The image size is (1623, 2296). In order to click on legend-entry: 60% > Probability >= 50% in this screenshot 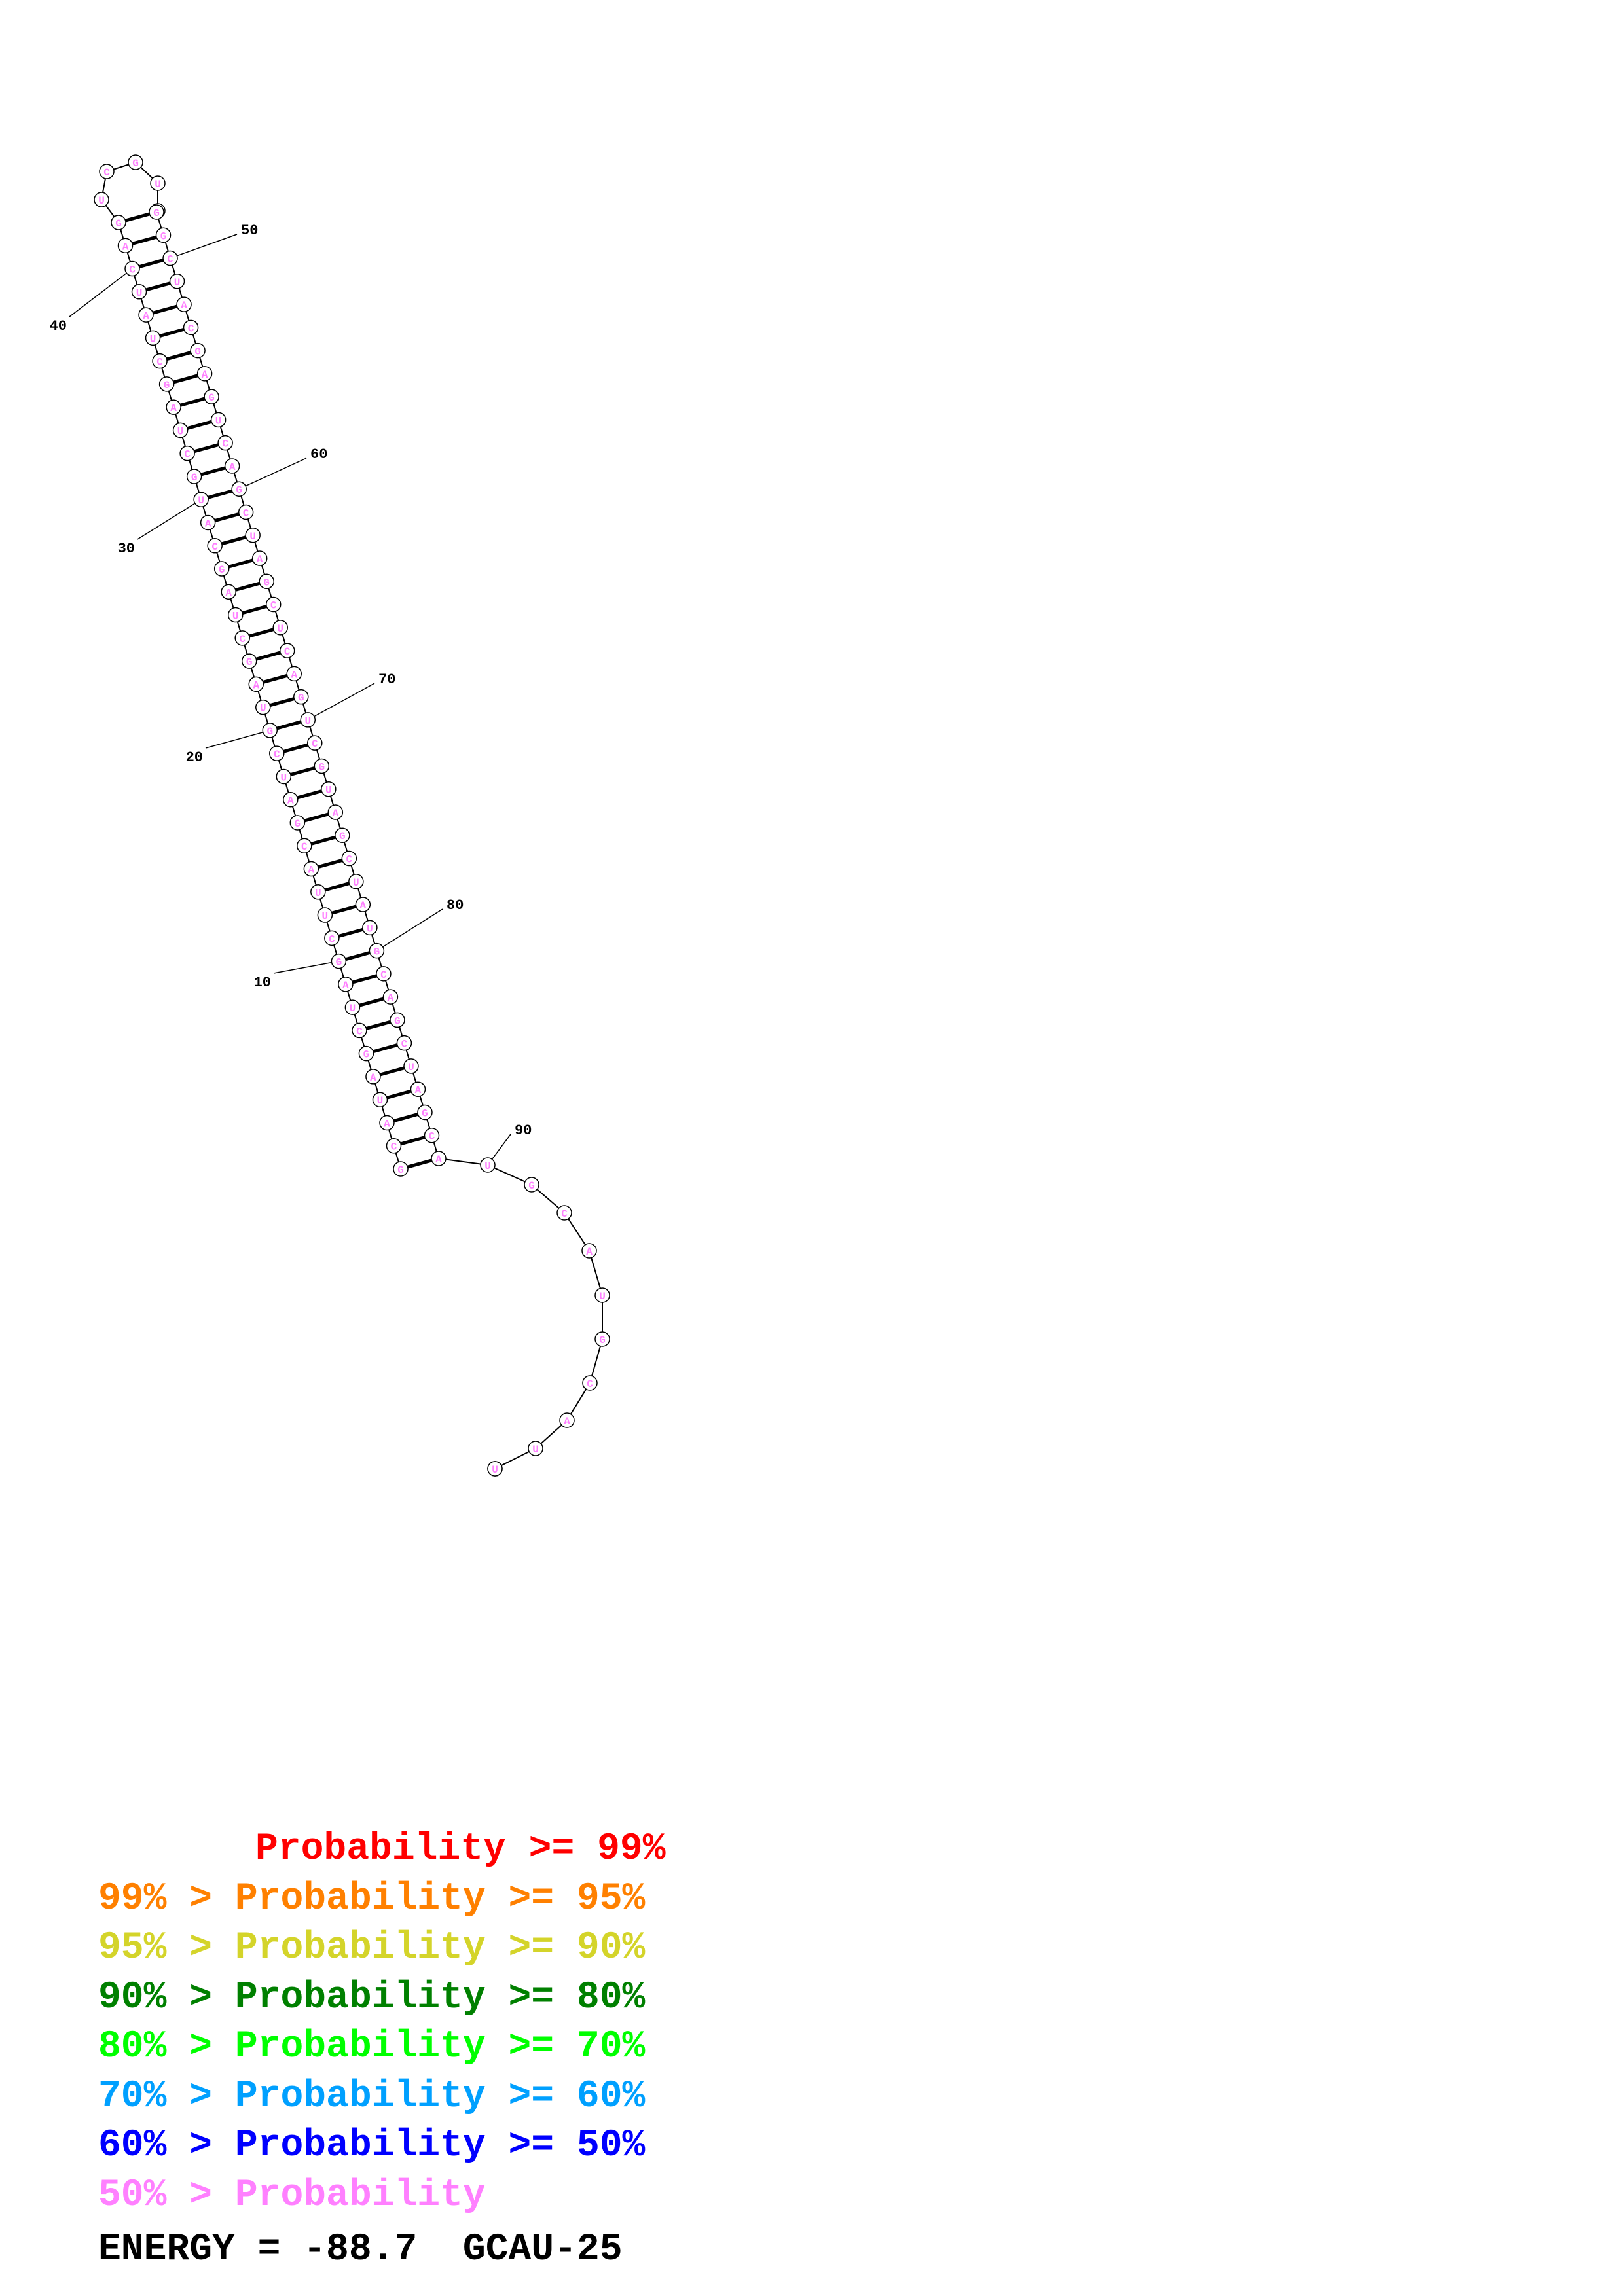, I will do `click(382, 2146)`.